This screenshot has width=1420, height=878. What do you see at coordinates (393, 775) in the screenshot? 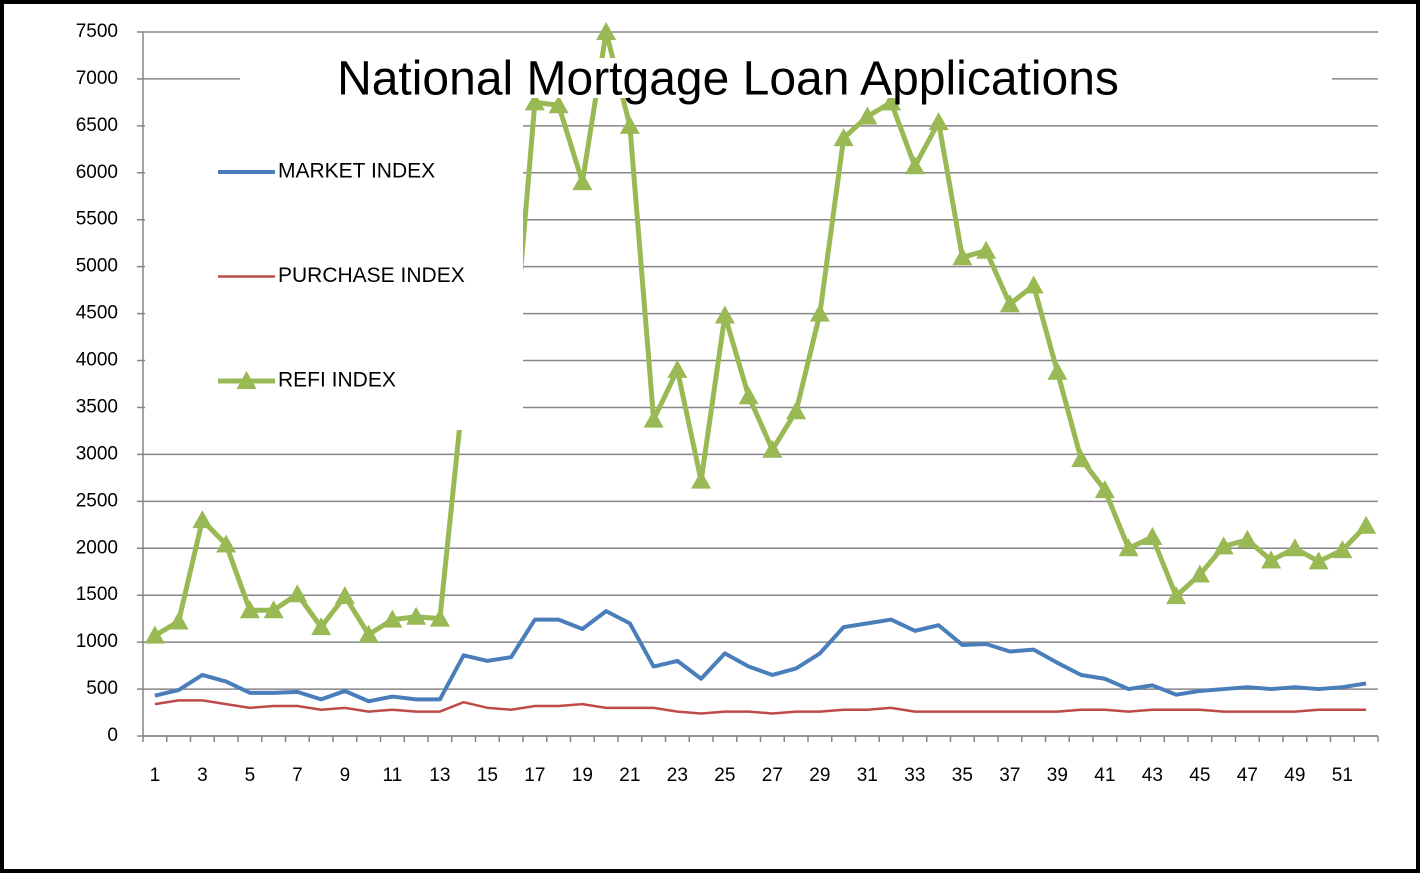
I see `x-tick-label: 11` at bounding box center [393, 775].